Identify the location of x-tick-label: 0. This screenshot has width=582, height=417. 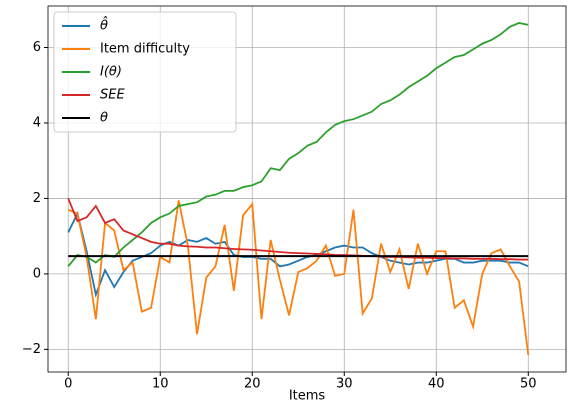
(68, 384).